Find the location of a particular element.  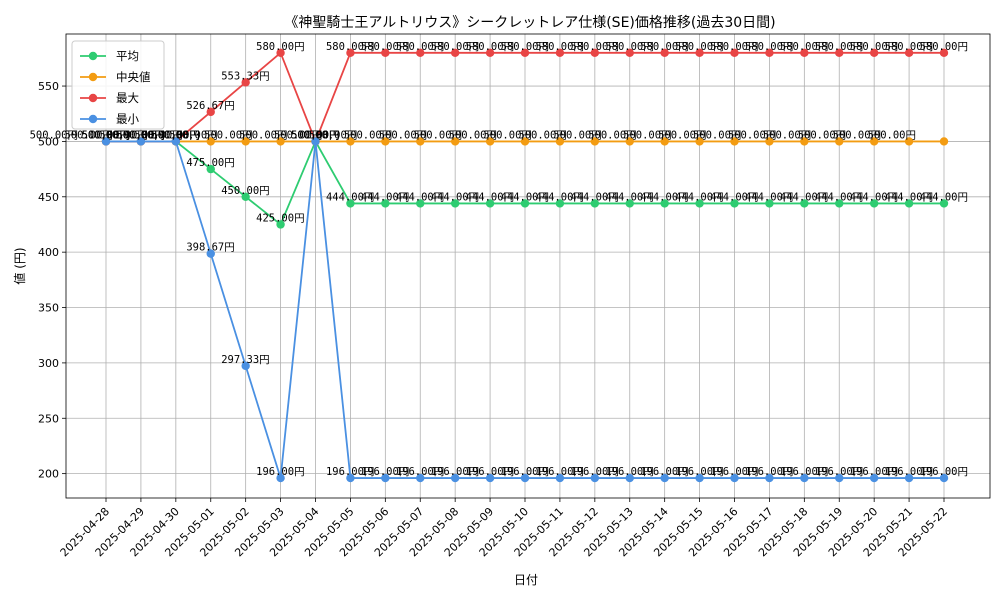

data-label-最大: 526.67円 is located at coordinates (210, 106).